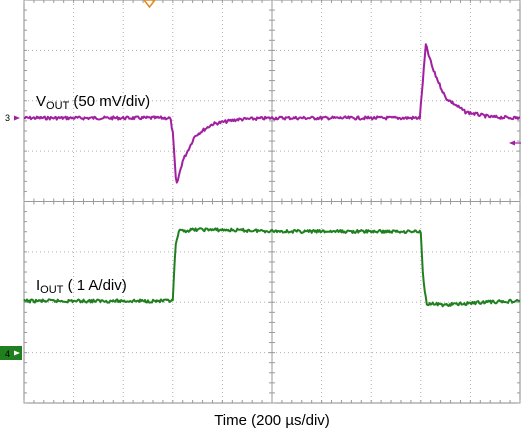 The height and width of the screenshot is (435, 527). What do you see at coordinates (7, 118) in the screenshot?
I see `ch3-marker-label: 3` at bounding box center [7, 118].